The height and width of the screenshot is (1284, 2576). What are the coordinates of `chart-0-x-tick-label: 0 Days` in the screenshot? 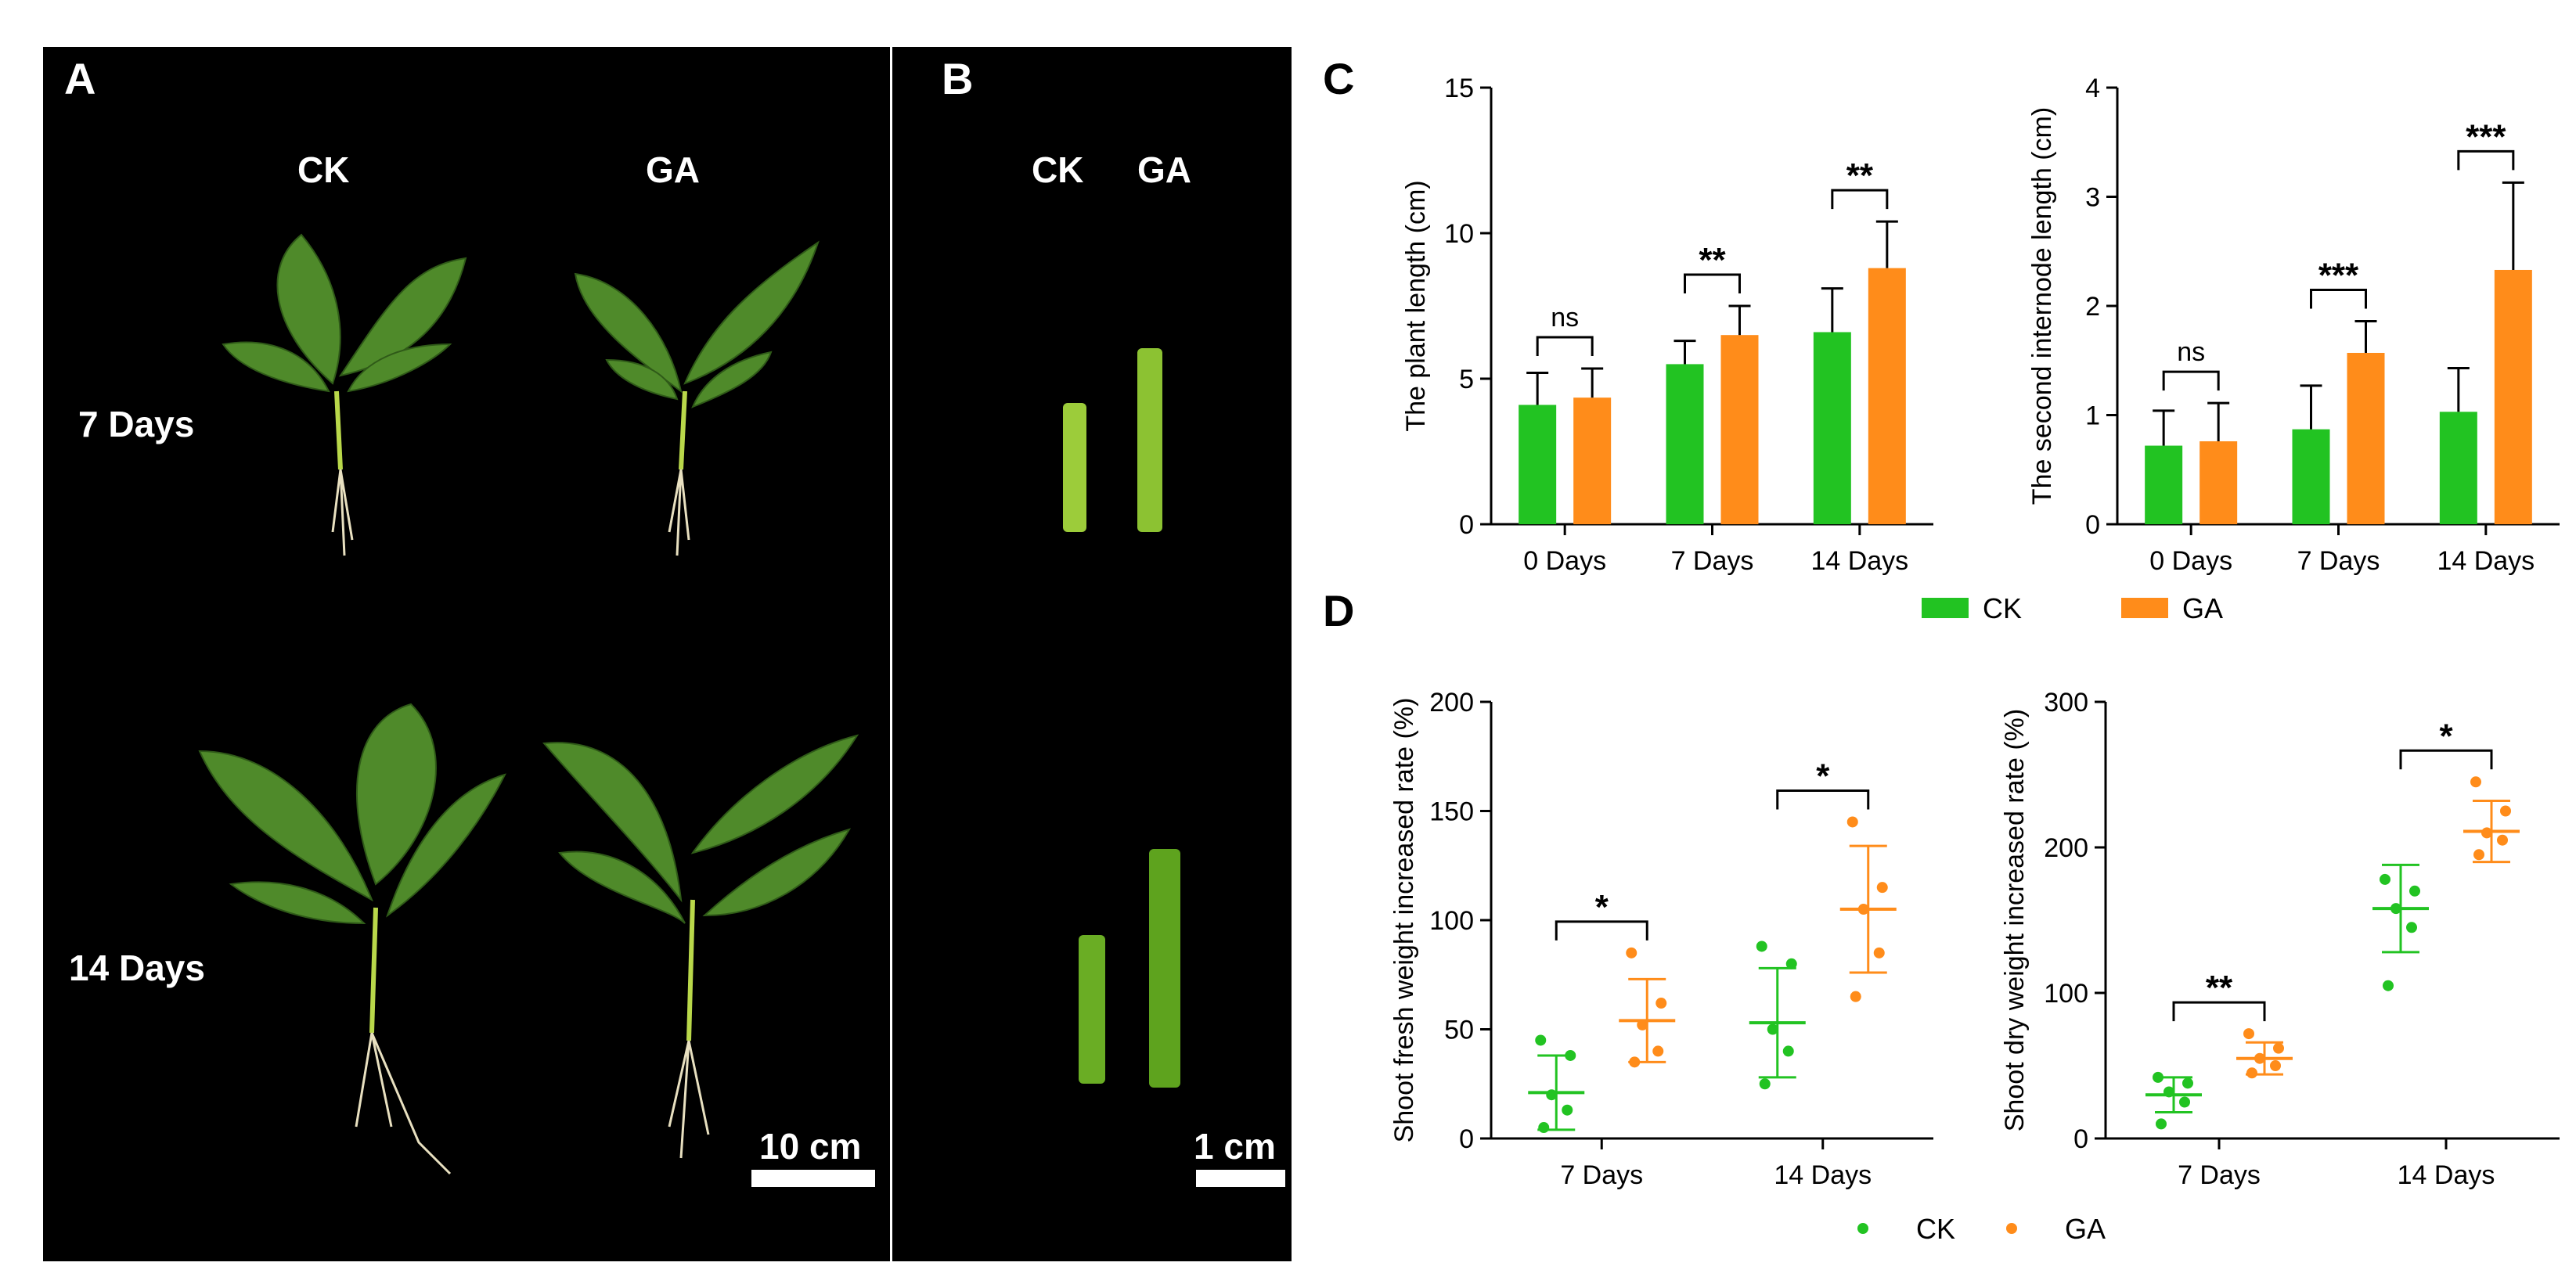 It's located at (1564, 561).